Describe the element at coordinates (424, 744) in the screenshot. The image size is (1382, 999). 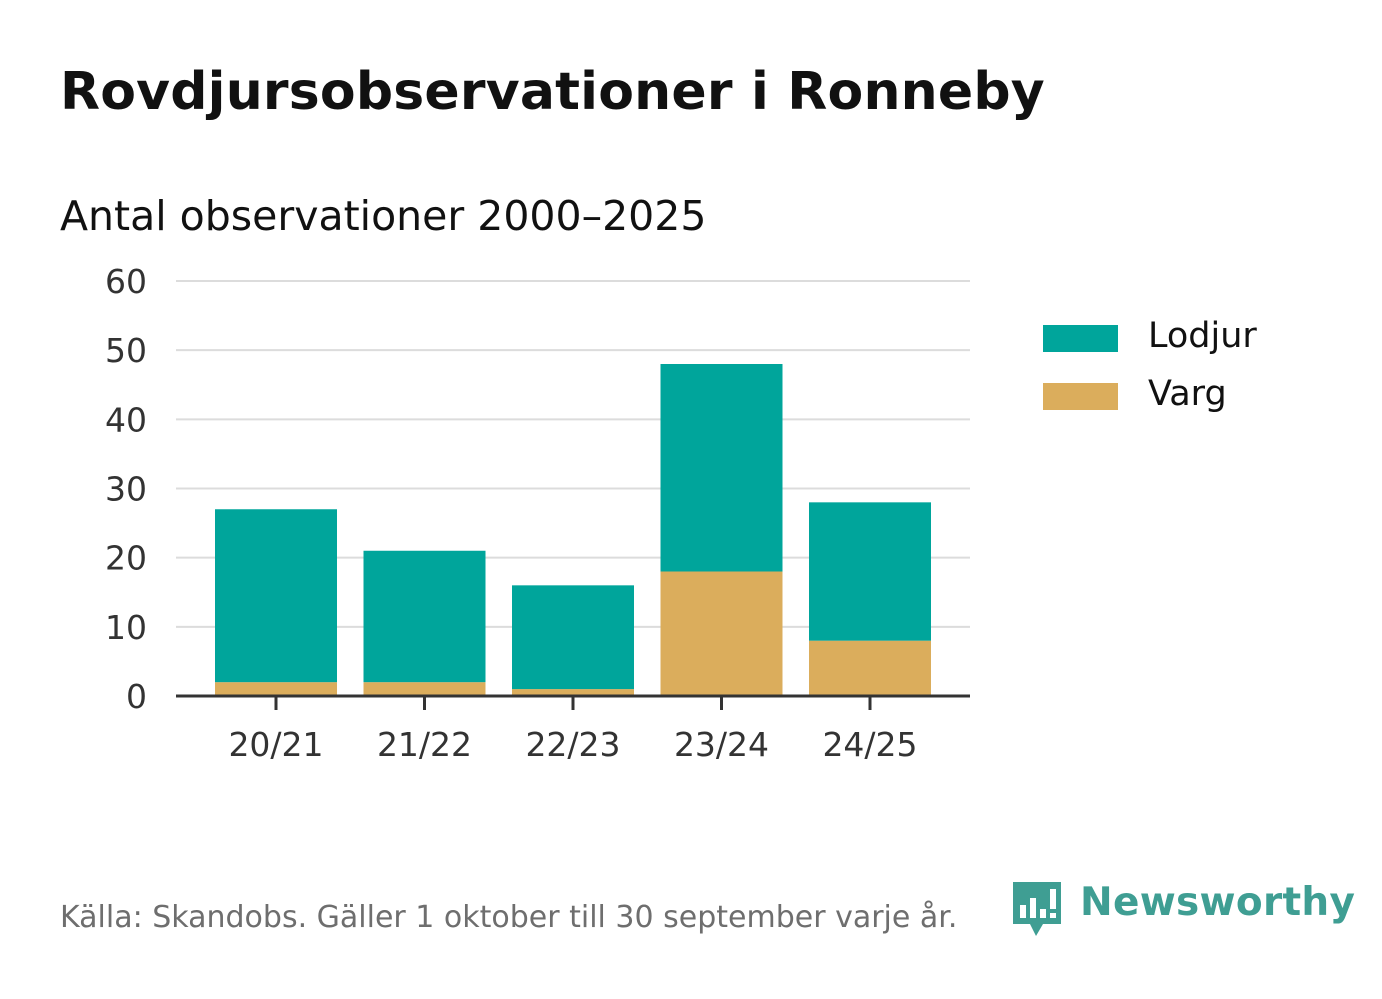
I see `x-tick-label: 21/22` at that location.